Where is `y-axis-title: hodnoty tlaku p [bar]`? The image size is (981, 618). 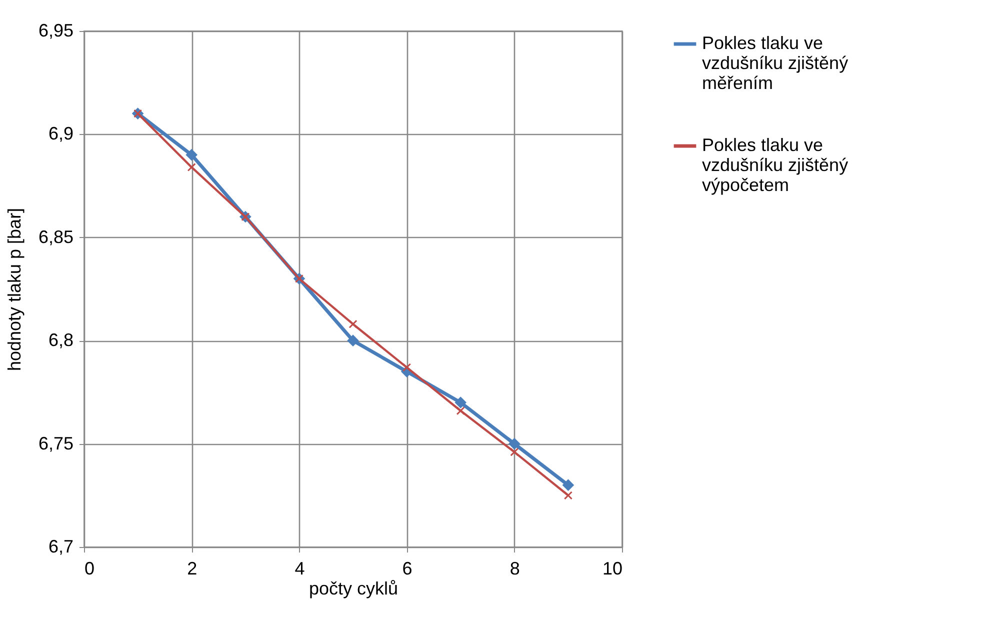 y-axis-title: hodnoty tlaku p [bar] is located at coordinates (14, 290).